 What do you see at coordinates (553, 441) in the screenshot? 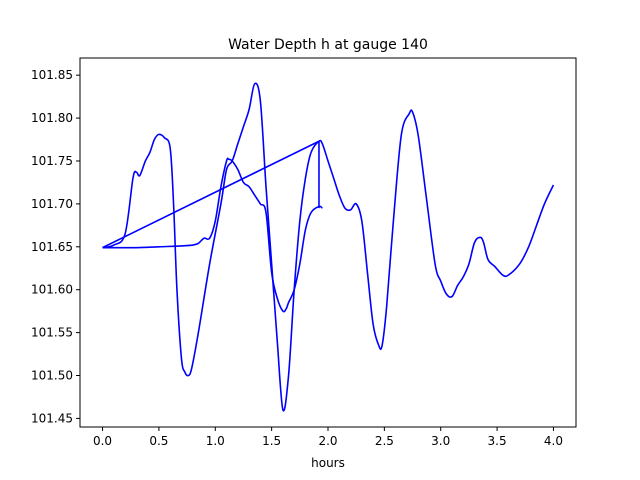
I see `x-tick-label: 4.0` at bounding box center [553, 441].